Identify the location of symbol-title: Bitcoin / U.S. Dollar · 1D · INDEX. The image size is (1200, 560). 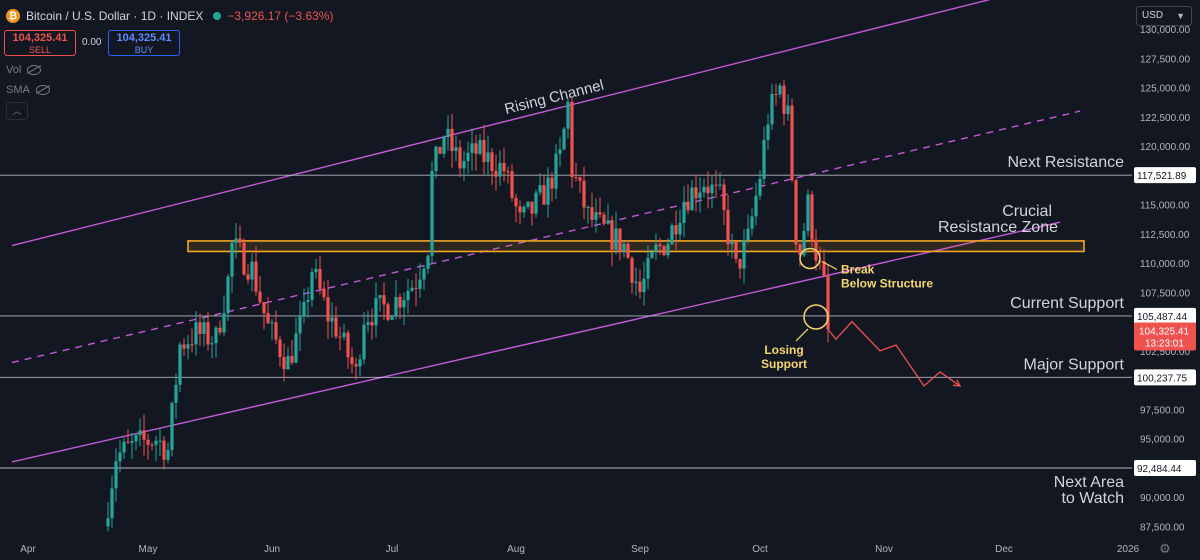
(115, 16).